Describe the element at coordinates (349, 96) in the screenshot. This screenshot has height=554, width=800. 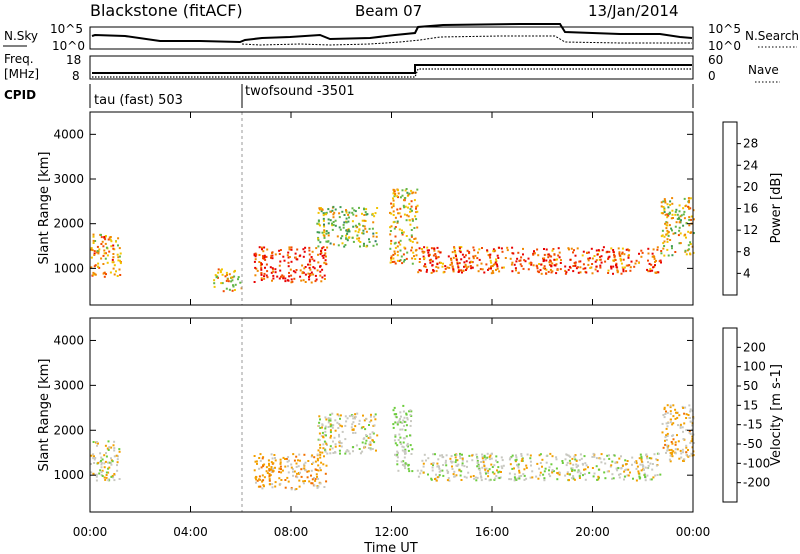
I see `cpid-panel: CPID tau (fast) 503 twofsound -3501` at that location.